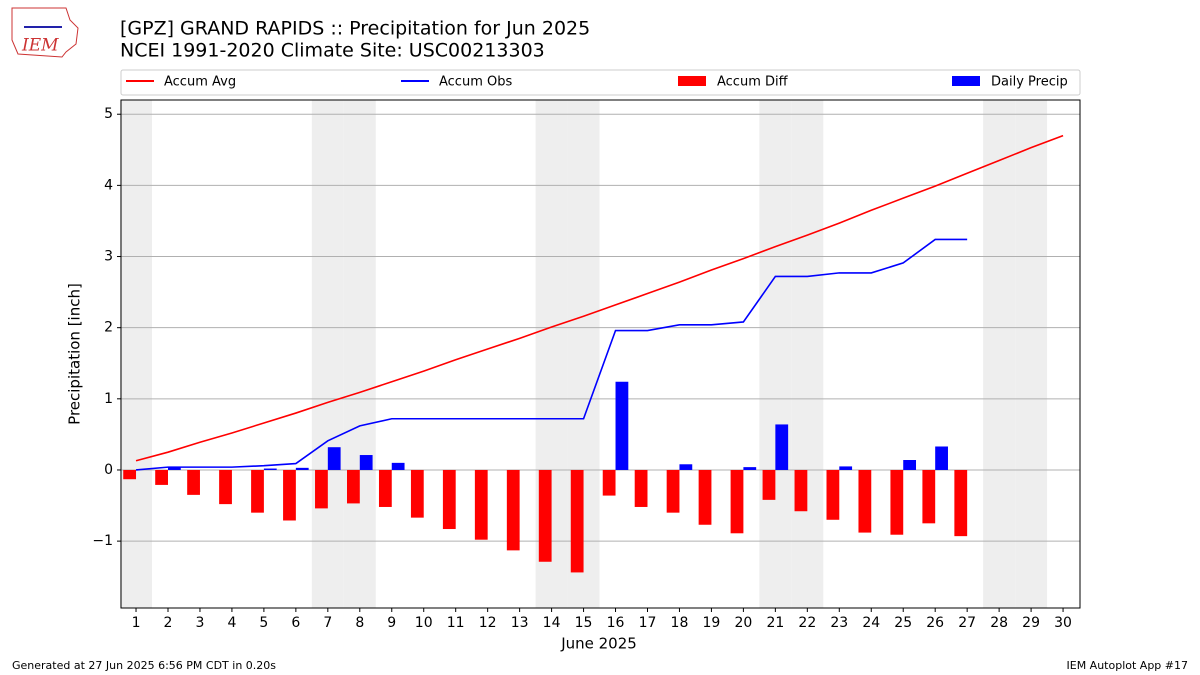  Describe the element at coordinates (456, 623) in the screenshot. I see `x-tick-label: 11` at that location.